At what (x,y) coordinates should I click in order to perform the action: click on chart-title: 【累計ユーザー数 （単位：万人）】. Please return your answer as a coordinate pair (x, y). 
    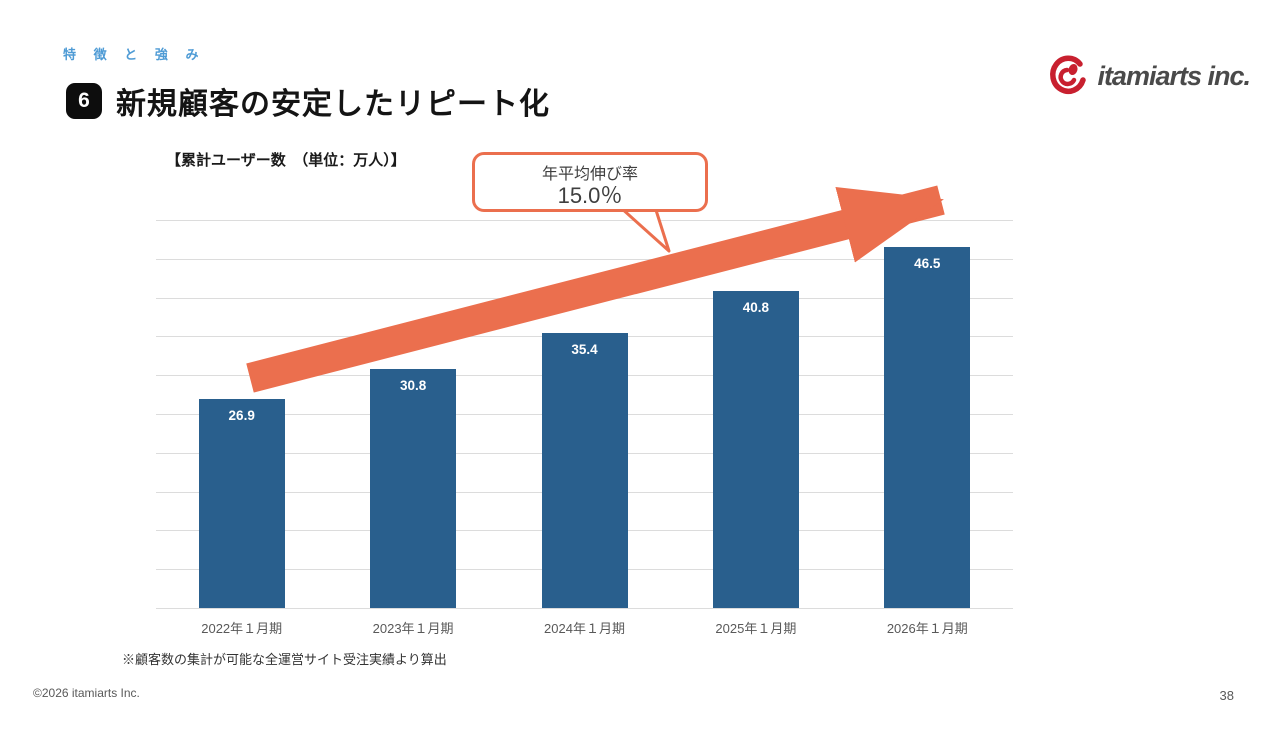
    Looking at the image, I should click on (286, 160).